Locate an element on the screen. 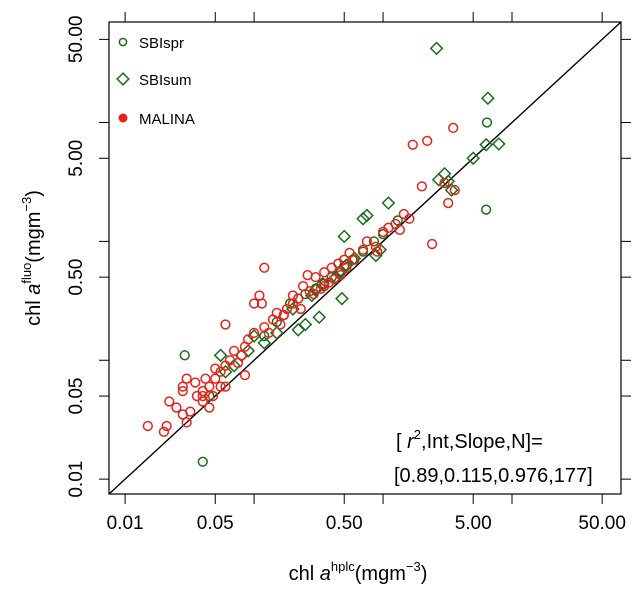  x-axis-title: chl ahplc(mgm−3) is located at coordinates (358, 572).